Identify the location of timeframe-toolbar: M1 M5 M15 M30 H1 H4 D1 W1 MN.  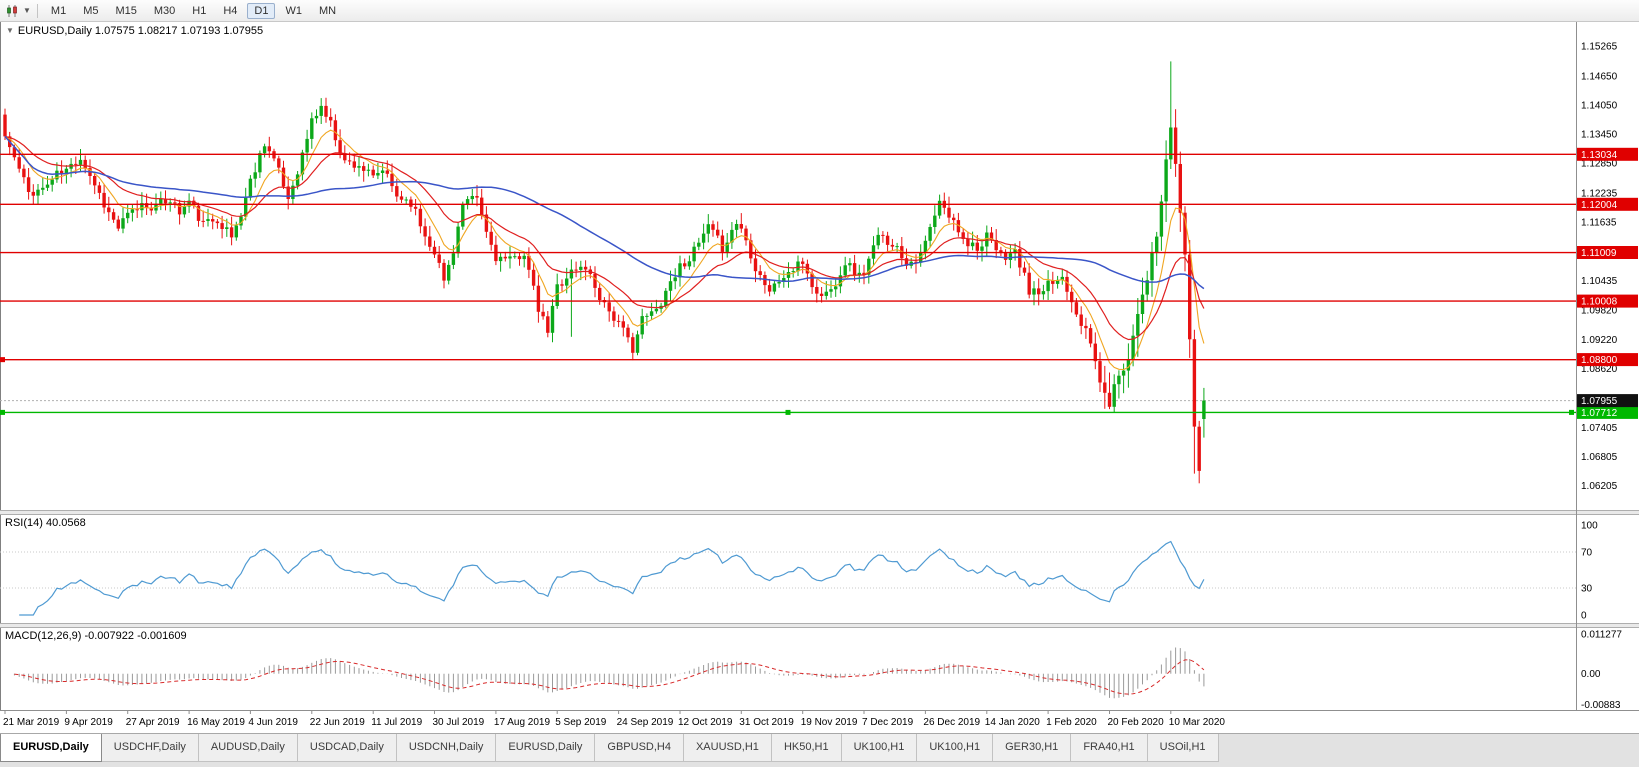
(193, 10).